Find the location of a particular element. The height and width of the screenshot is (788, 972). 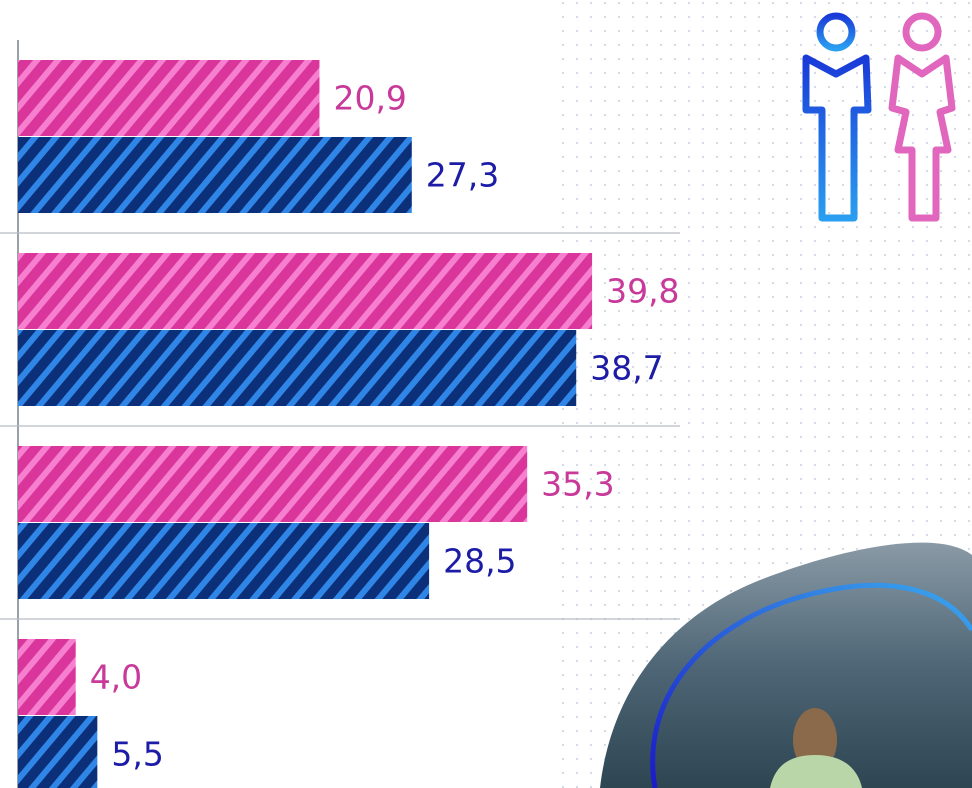

value-label: 39,8 is located at coordinates (642, 291).